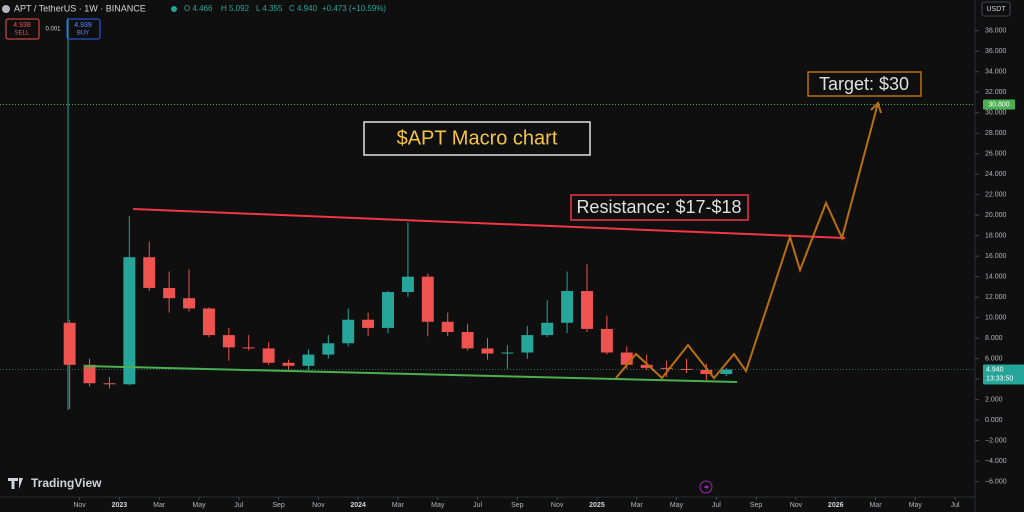 This screenshot has height=512, width=1024. Describe the element at coordinates (876, 107) in the screenshot. I see `arrow-head` at that location.